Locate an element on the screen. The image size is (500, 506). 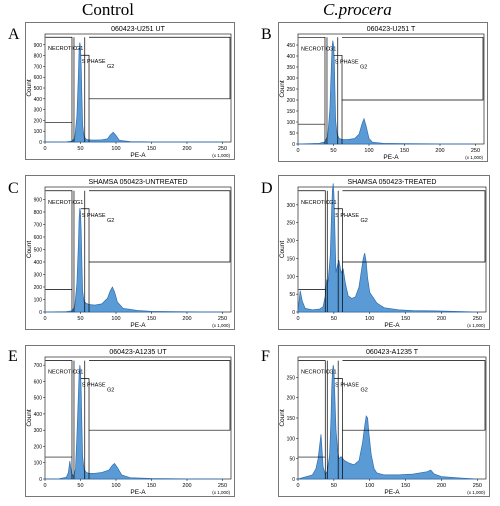
panel-letter-b: B is located at coordinates (266, 34).